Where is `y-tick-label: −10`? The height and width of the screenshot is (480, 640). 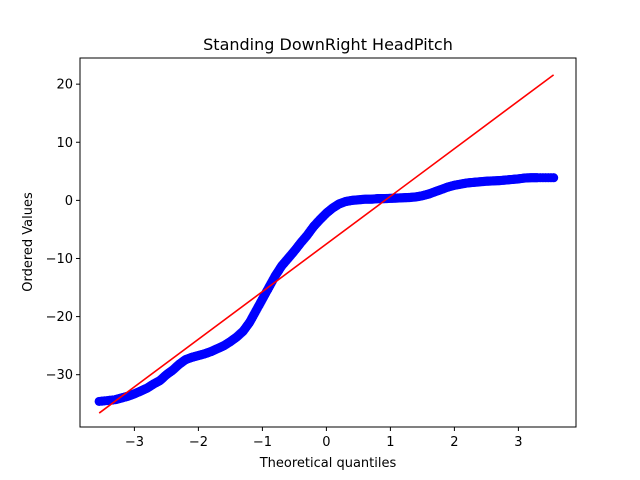 y-tick-label: −10 is located at coordinates (59, 259).